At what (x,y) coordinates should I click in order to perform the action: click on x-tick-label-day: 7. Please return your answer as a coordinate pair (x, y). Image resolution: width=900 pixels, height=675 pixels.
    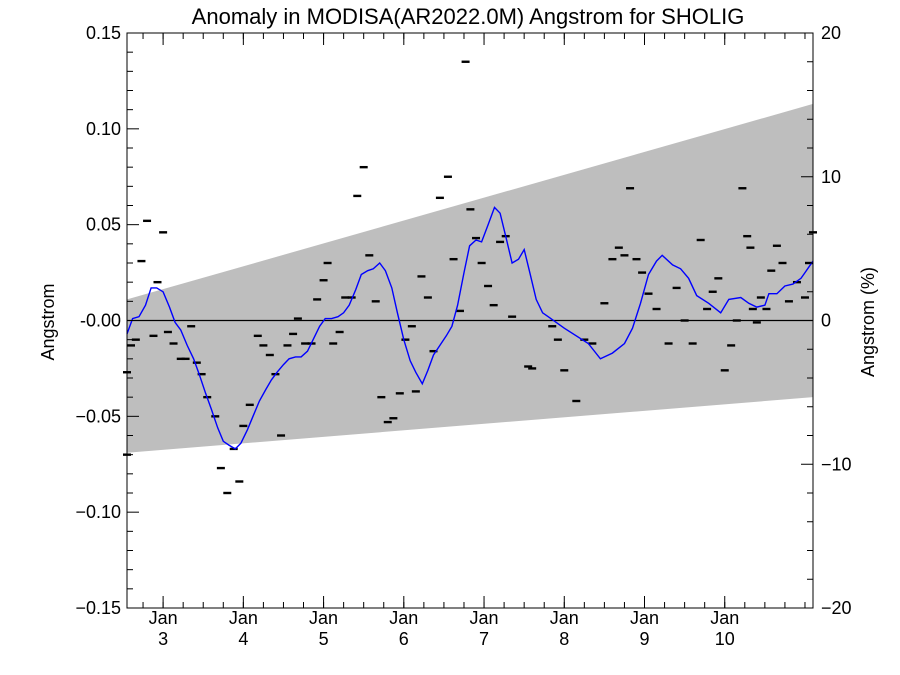
    Looking at the image, I should click on (484, 639).